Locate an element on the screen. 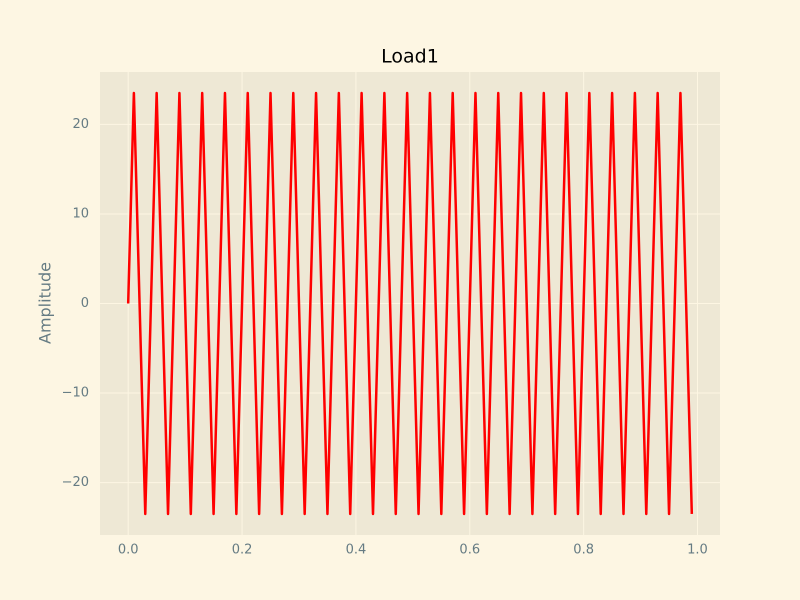 The image size is (800, 600). x-tick-label: 0.0 is located at coordinates (128, 550).